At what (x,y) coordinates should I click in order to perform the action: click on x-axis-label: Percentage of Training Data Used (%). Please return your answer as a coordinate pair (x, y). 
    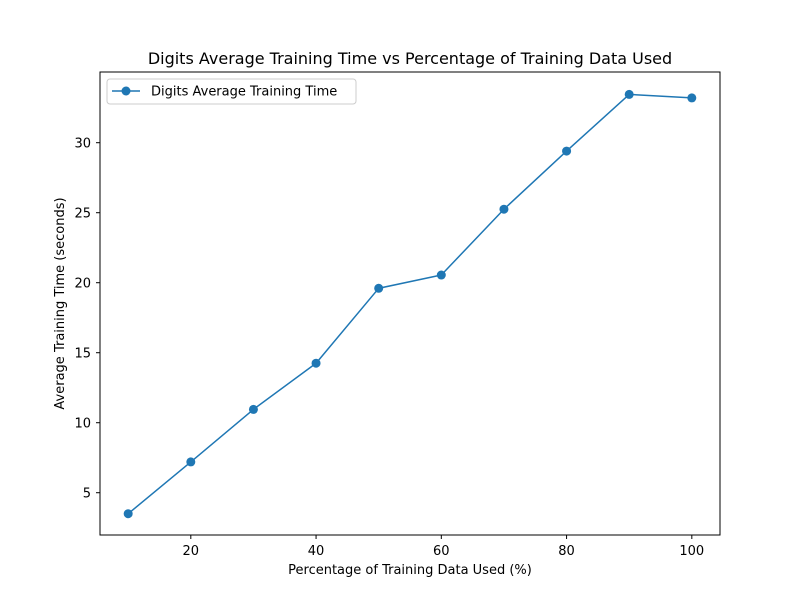
    Looking at the image, I should click on (410, 570).